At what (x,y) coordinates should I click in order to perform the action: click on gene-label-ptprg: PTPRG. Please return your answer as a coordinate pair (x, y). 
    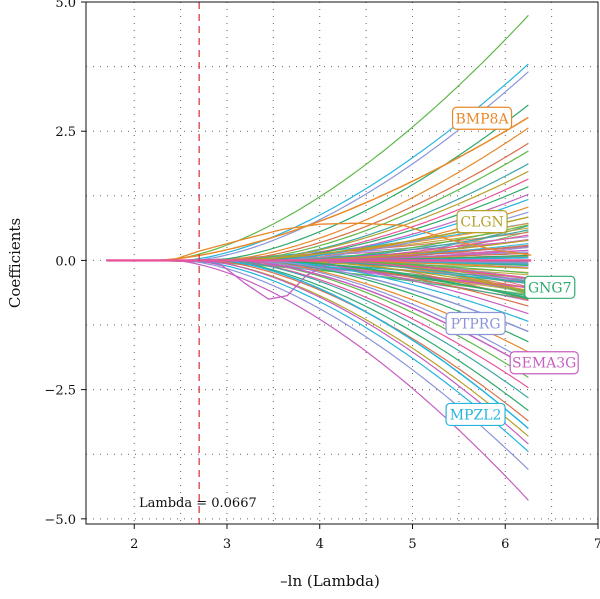
    Looking at the image, I should click on (475, 323).